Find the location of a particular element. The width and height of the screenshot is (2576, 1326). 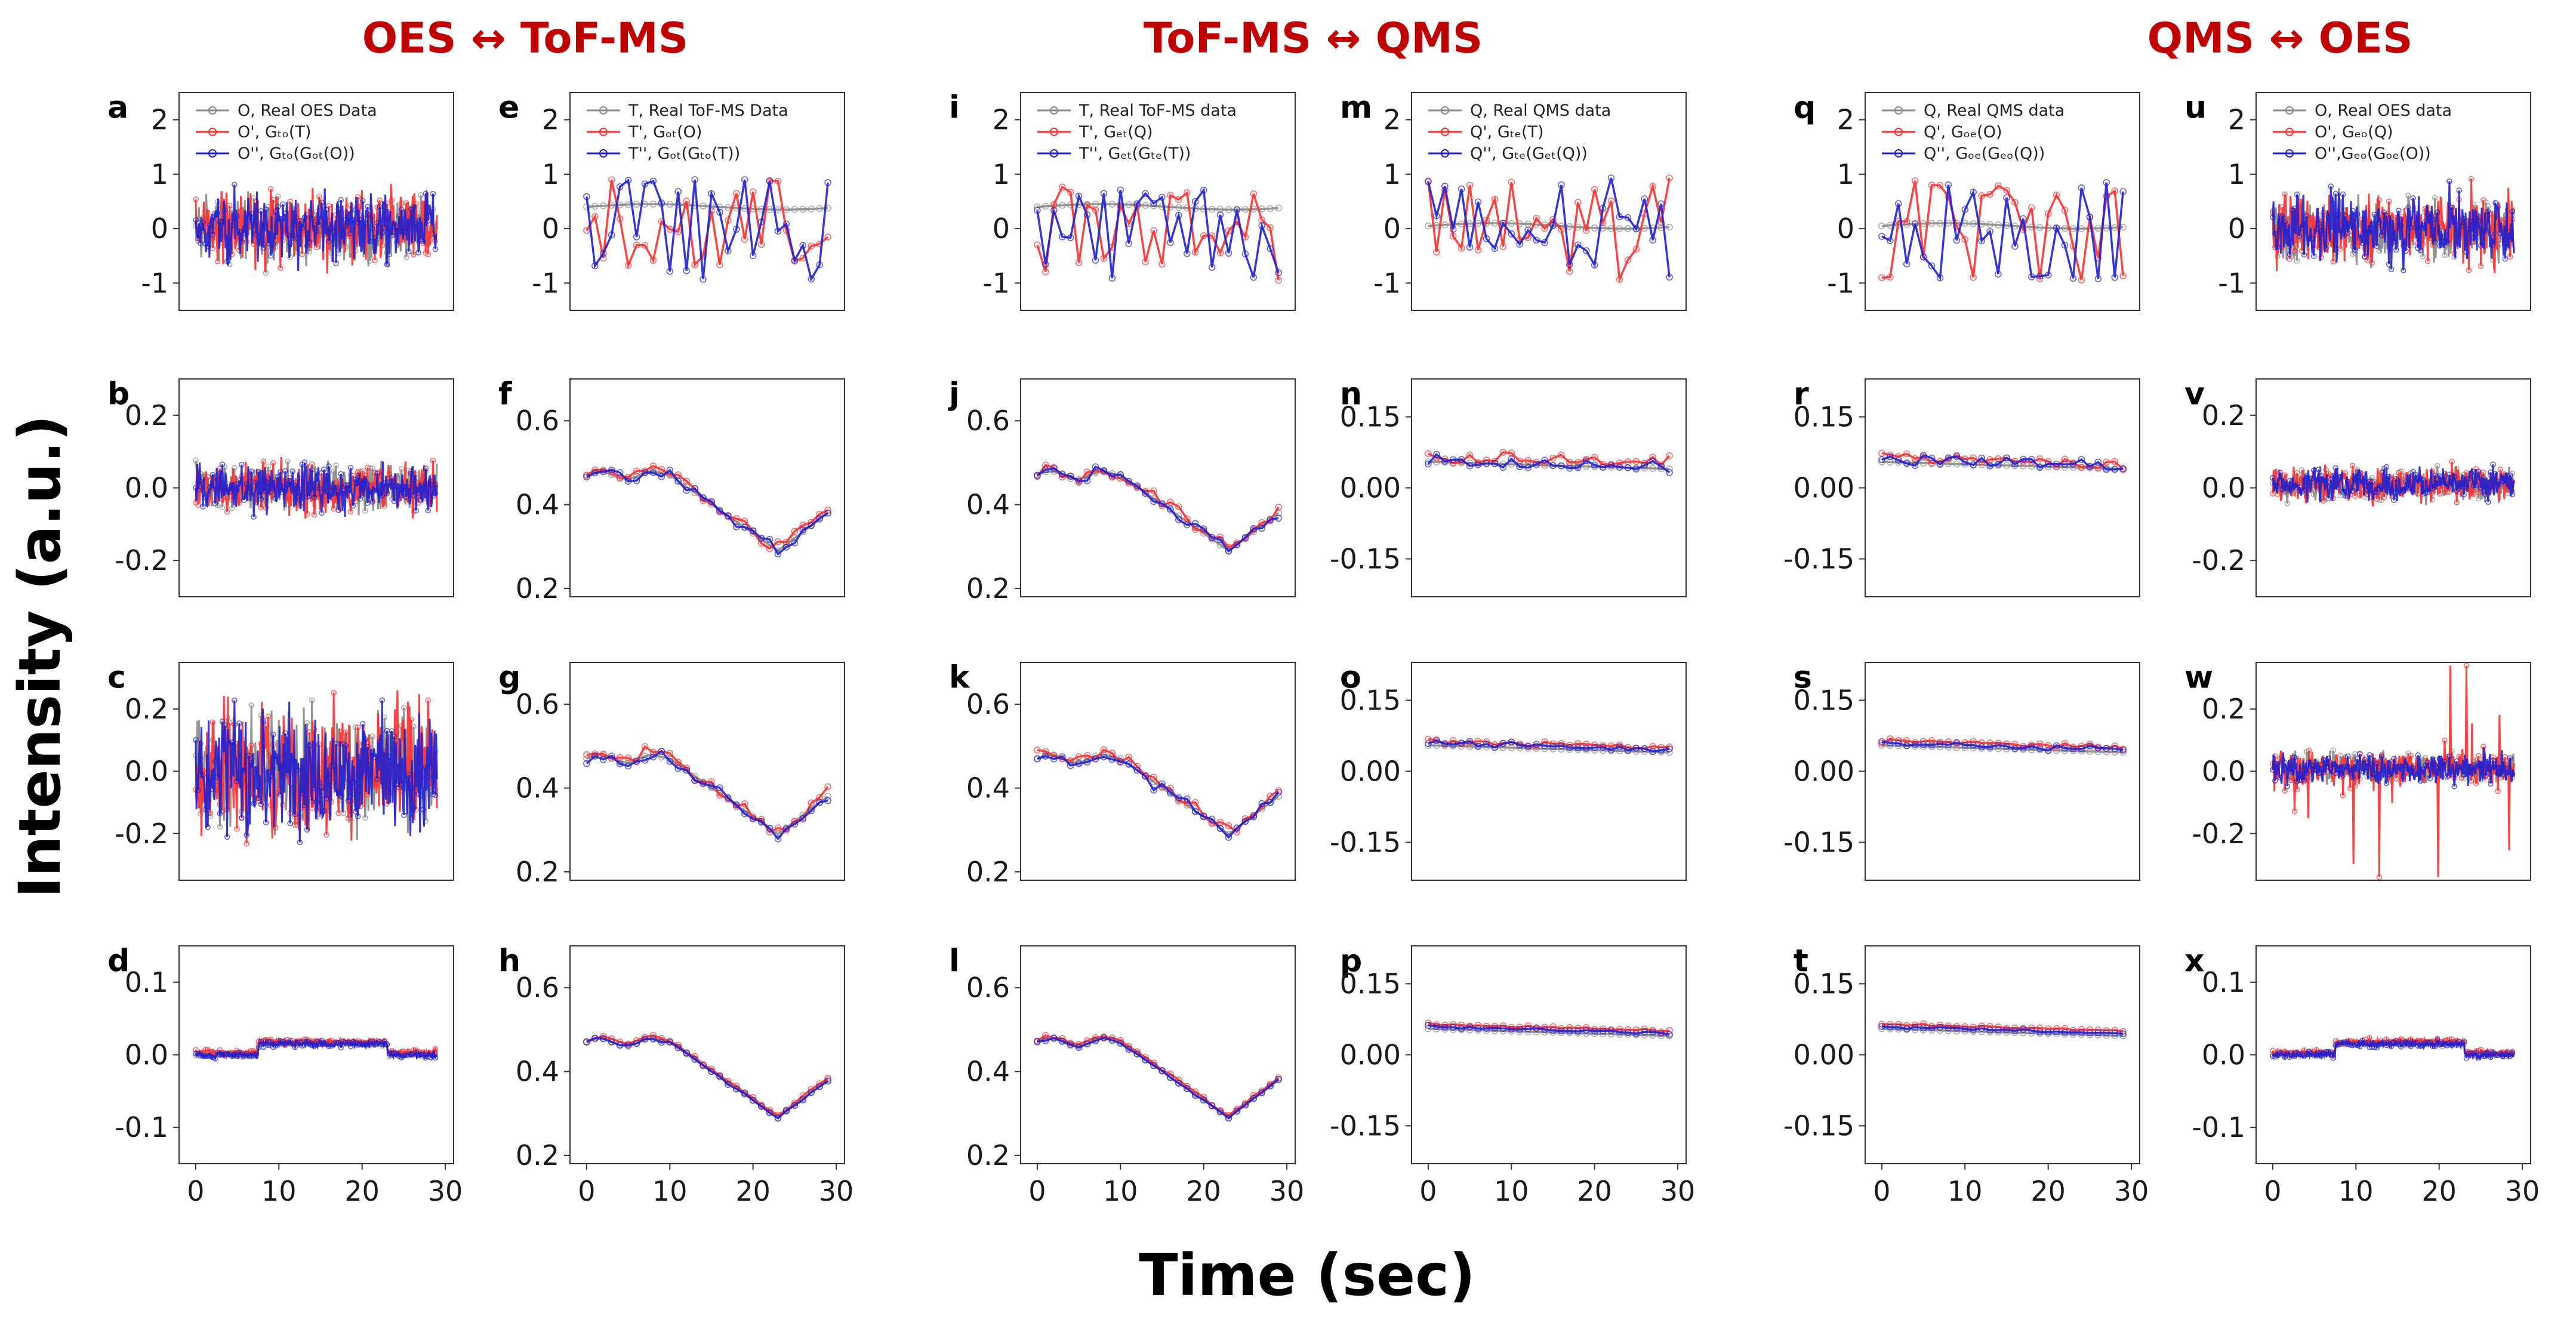

series-line-second is located at coordinates (1549, 1030).